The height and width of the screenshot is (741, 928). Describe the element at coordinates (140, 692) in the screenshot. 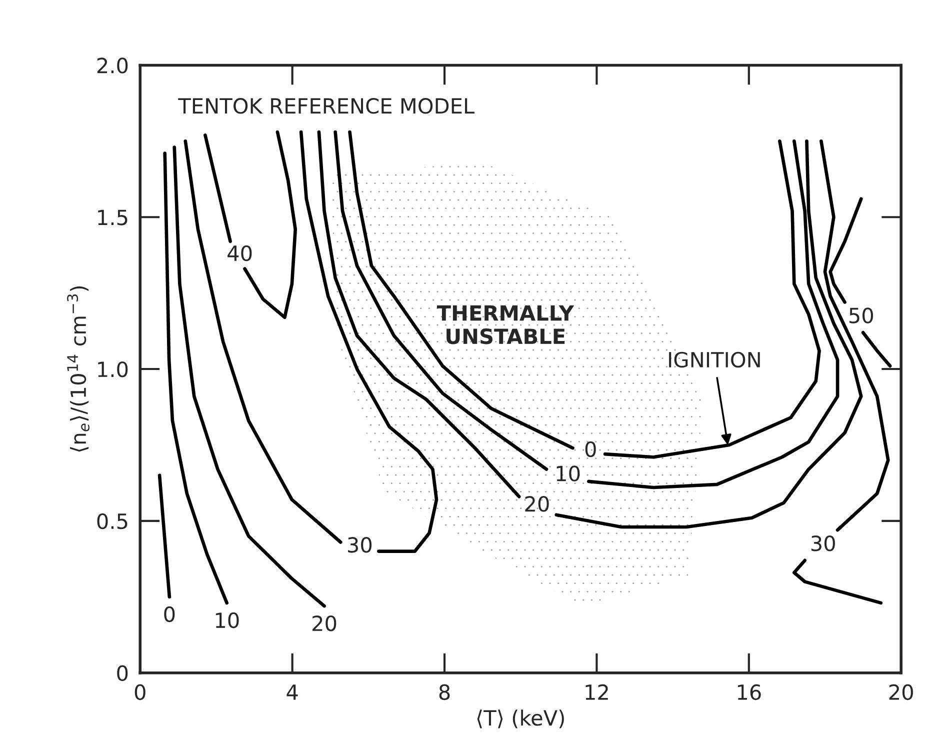

I see `x-tick-label: 0` at that location.